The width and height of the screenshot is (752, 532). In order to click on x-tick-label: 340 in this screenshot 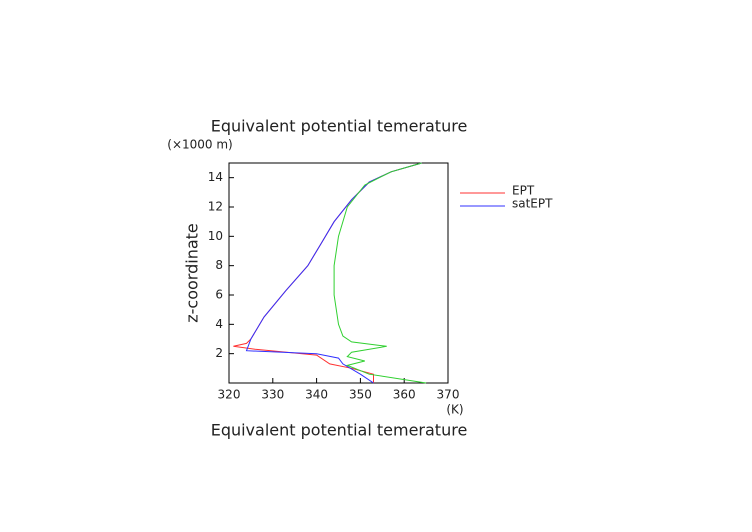, I will do `click(316, 395)`.